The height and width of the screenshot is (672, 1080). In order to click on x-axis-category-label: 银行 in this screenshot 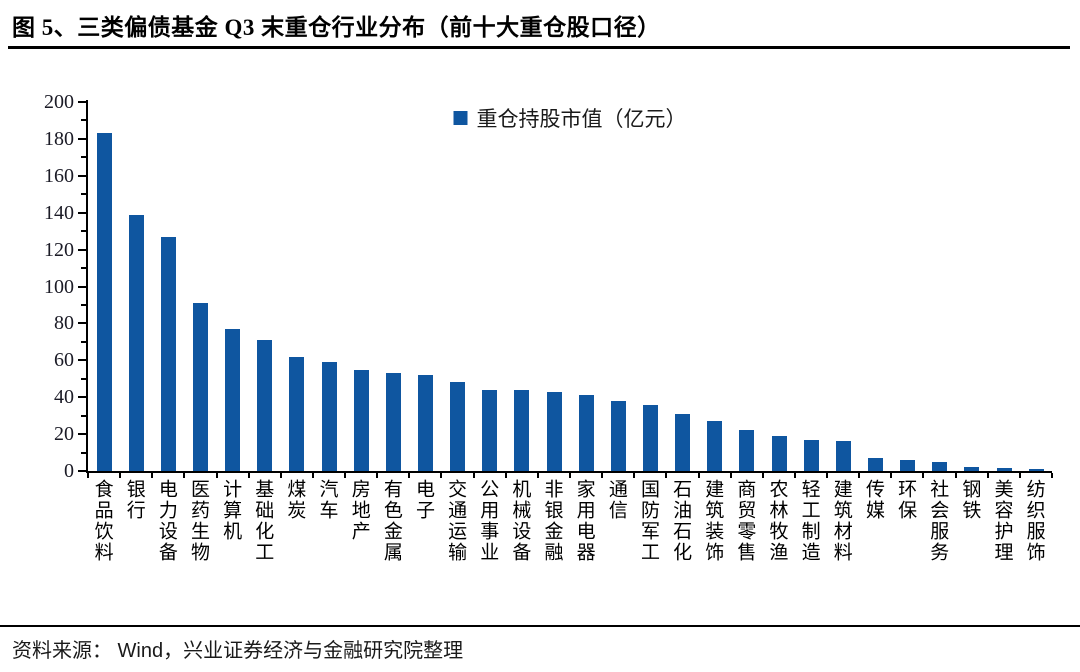, I will do `click(134, 500)`.